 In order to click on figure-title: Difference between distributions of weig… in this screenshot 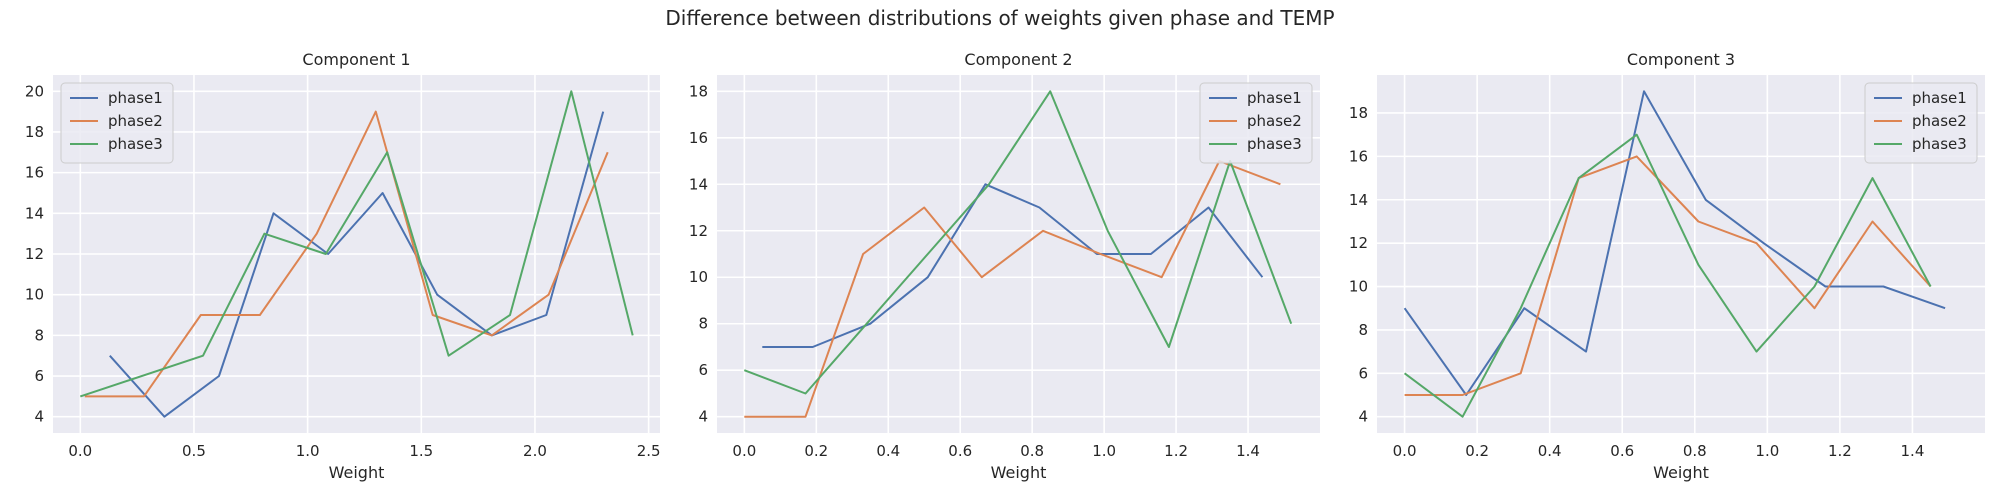, I will do `click(999, 18)`.